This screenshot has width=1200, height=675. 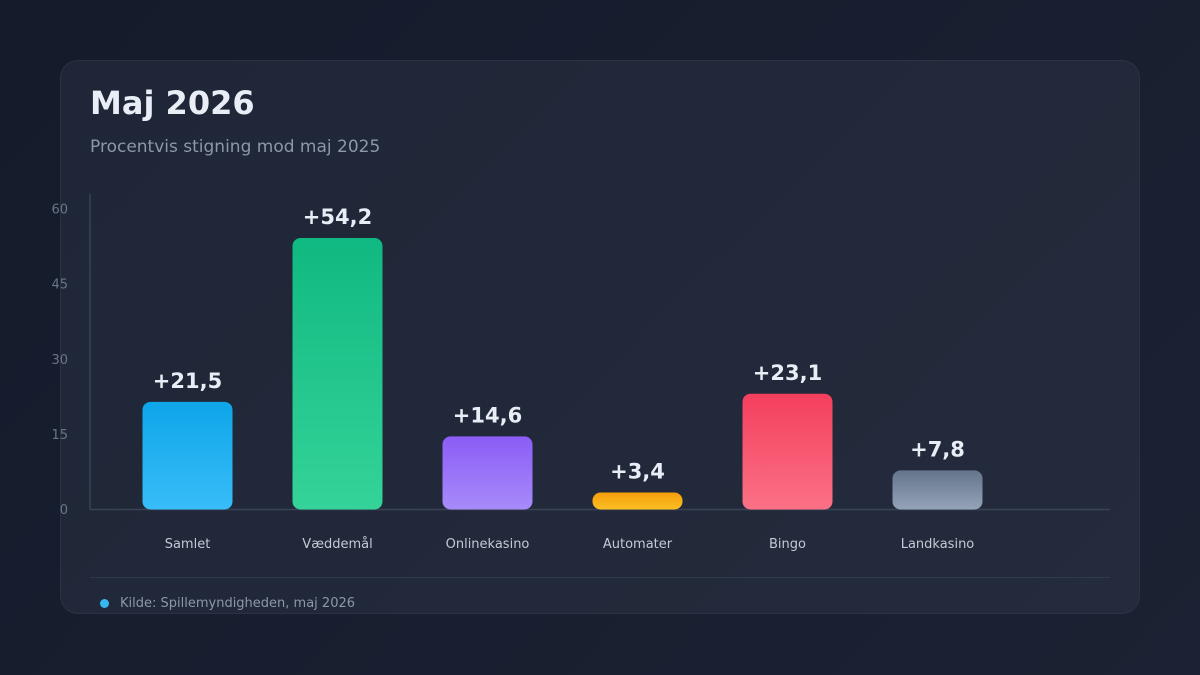 What do you see at coordinates (59, 210) in the screenshot?
I see `y-tick-label: 60` at bounding box center [59, 210].